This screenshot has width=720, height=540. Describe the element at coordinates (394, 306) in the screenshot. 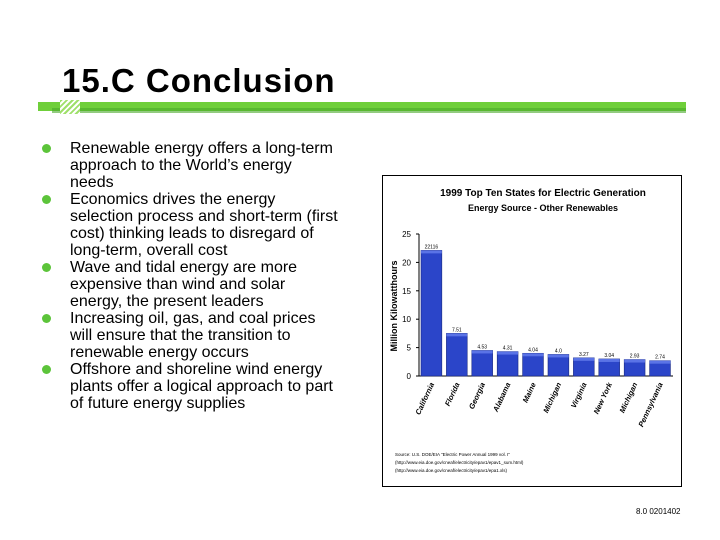

I see `y-axis-label: Million Kilowatthours` at that location.